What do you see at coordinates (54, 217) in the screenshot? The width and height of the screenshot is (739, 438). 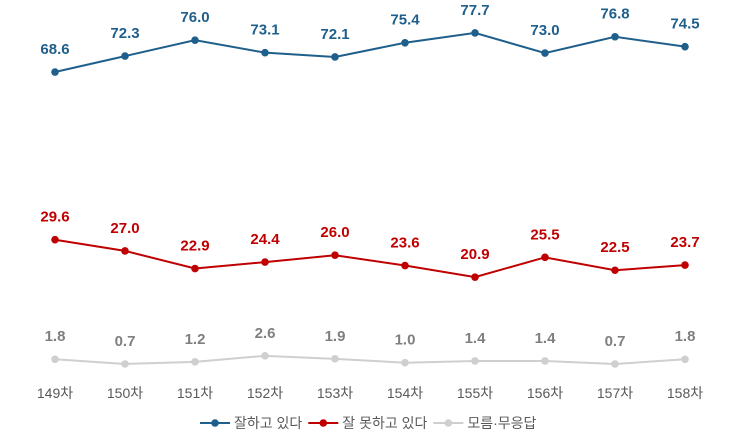 I see `data-label: 29.6` at bounding box center [54, 217].